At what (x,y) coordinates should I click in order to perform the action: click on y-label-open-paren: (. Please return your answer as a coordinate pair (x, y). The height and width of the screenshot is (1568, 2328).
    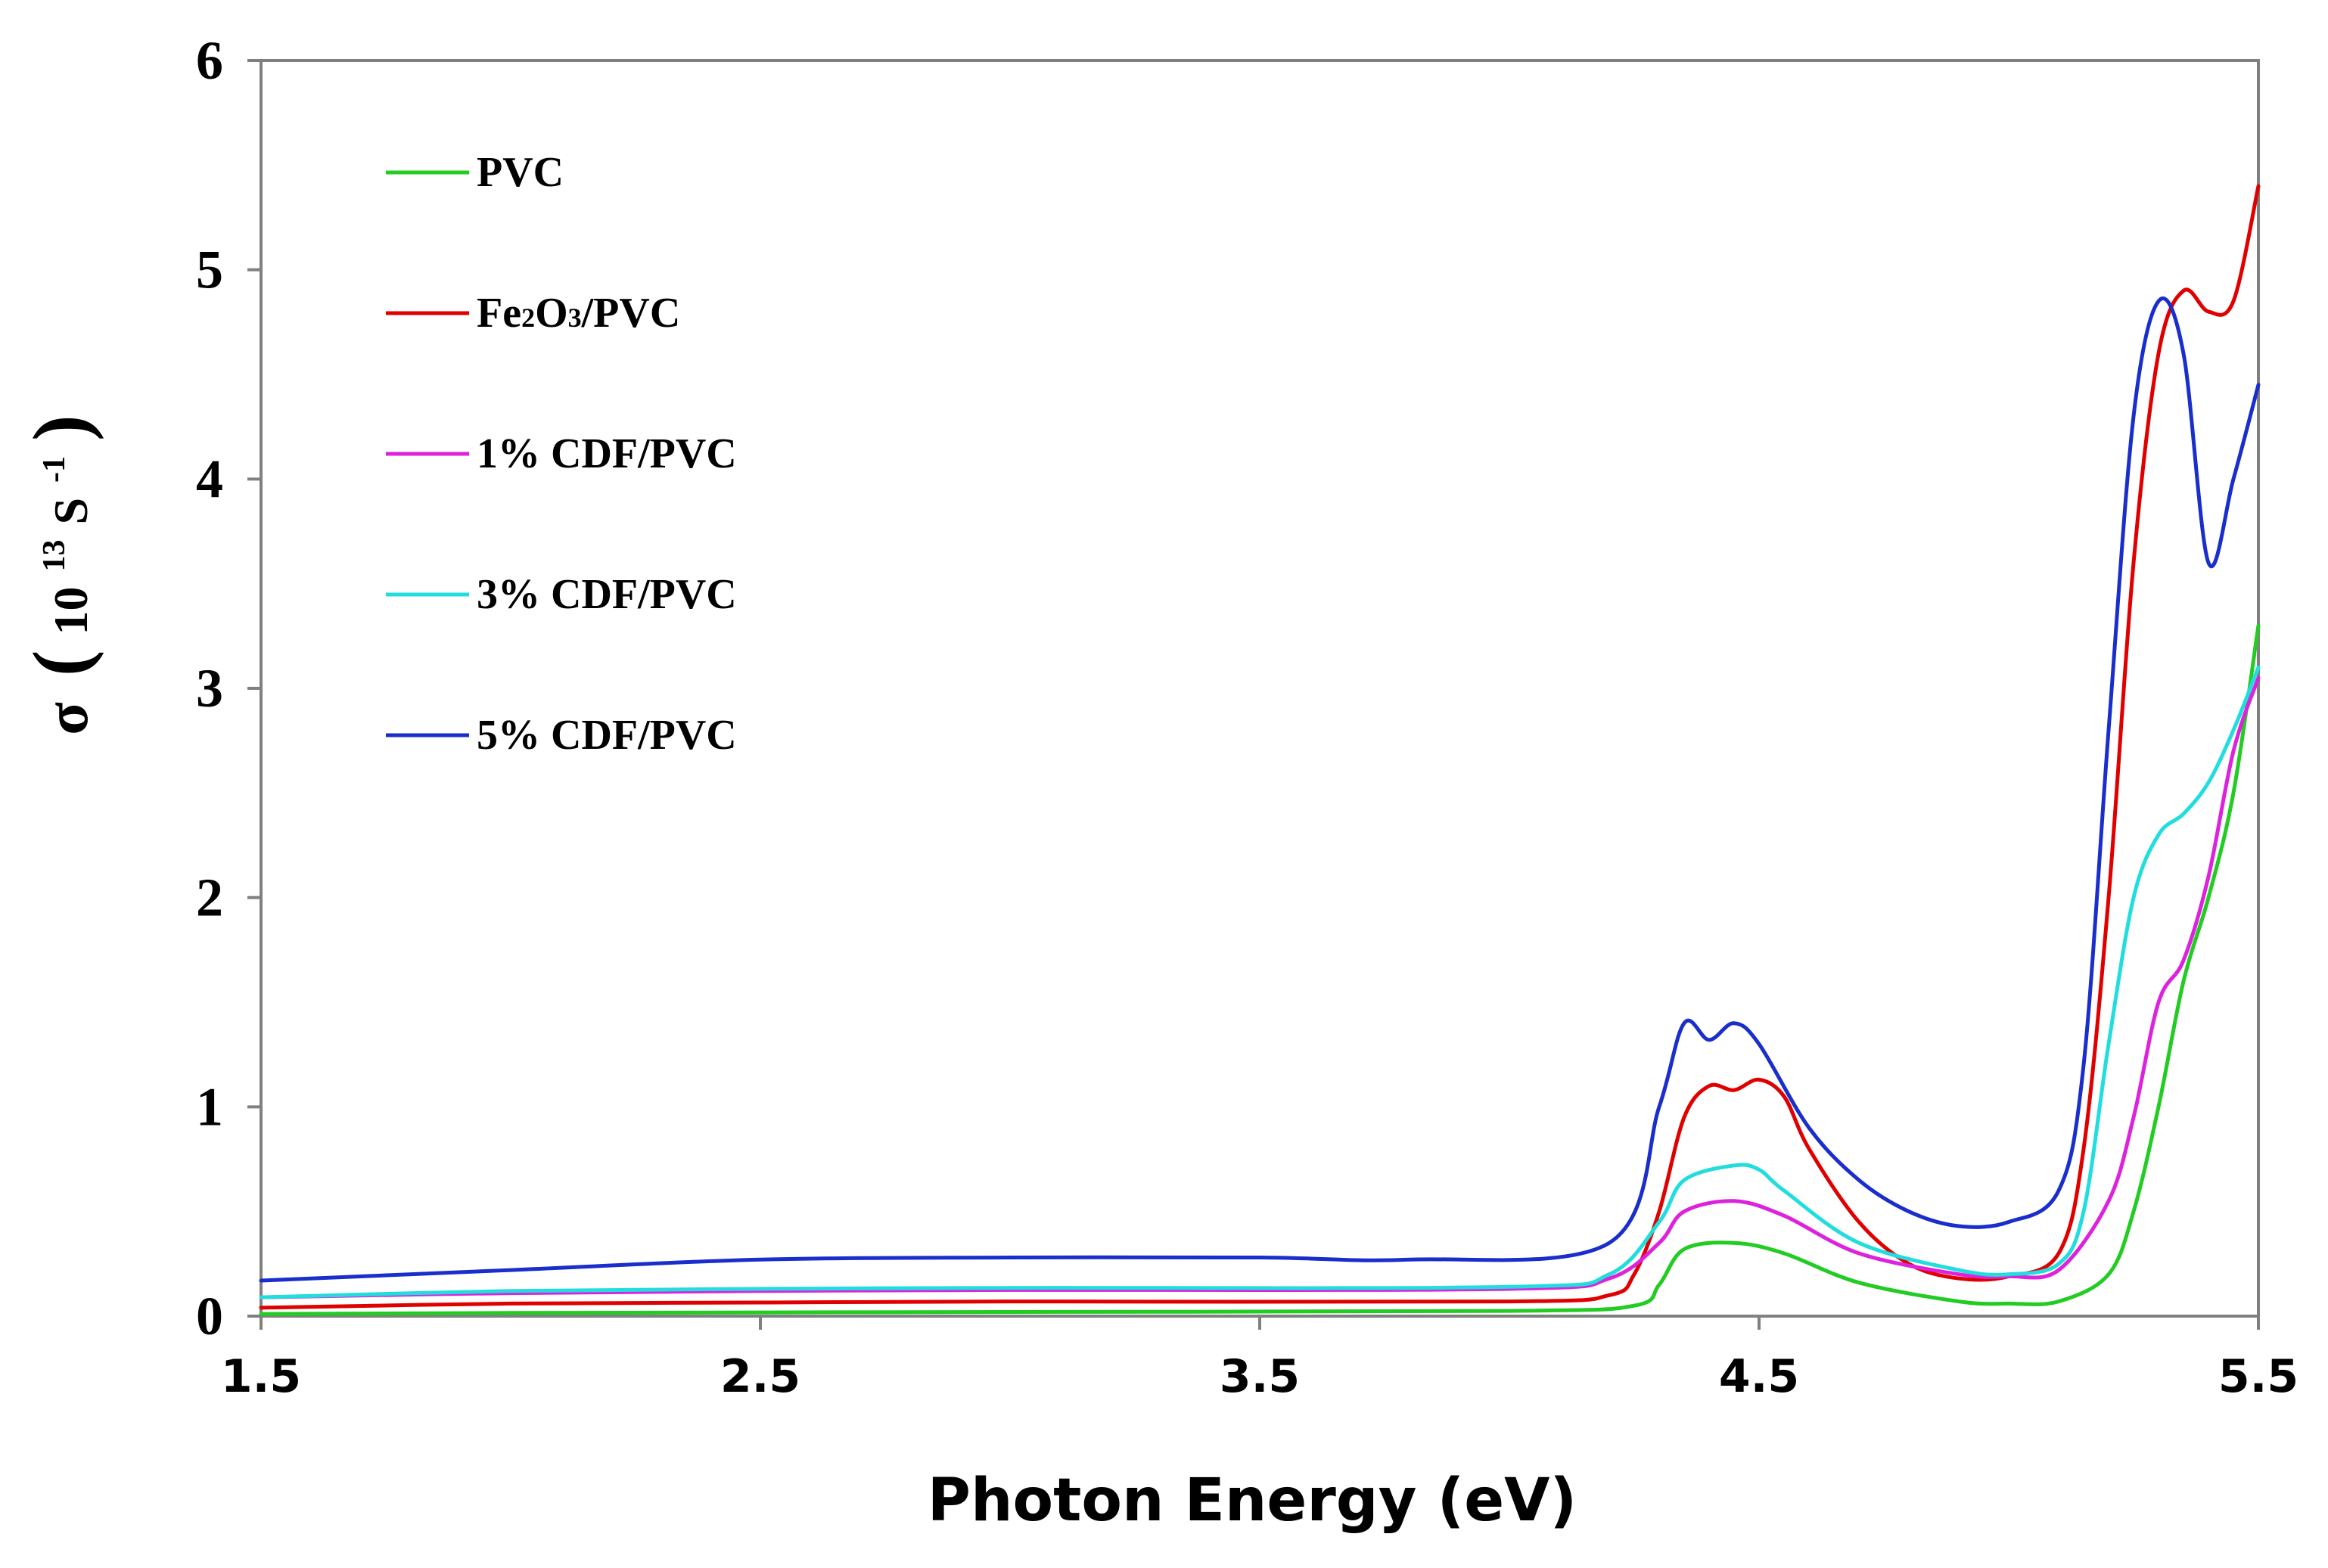
    Looking at the image, I should click on (60, 663).